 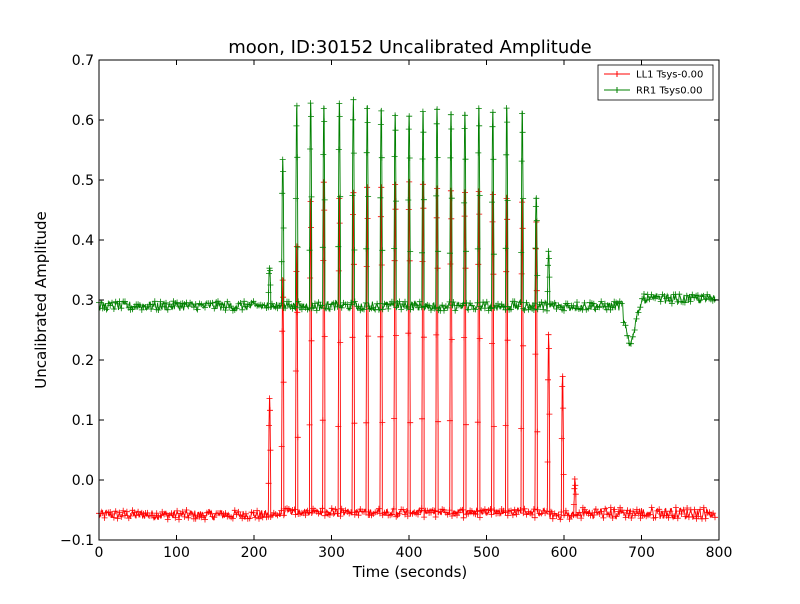 I want to click on x-tick-label: 600, so click(x=564, y=553).